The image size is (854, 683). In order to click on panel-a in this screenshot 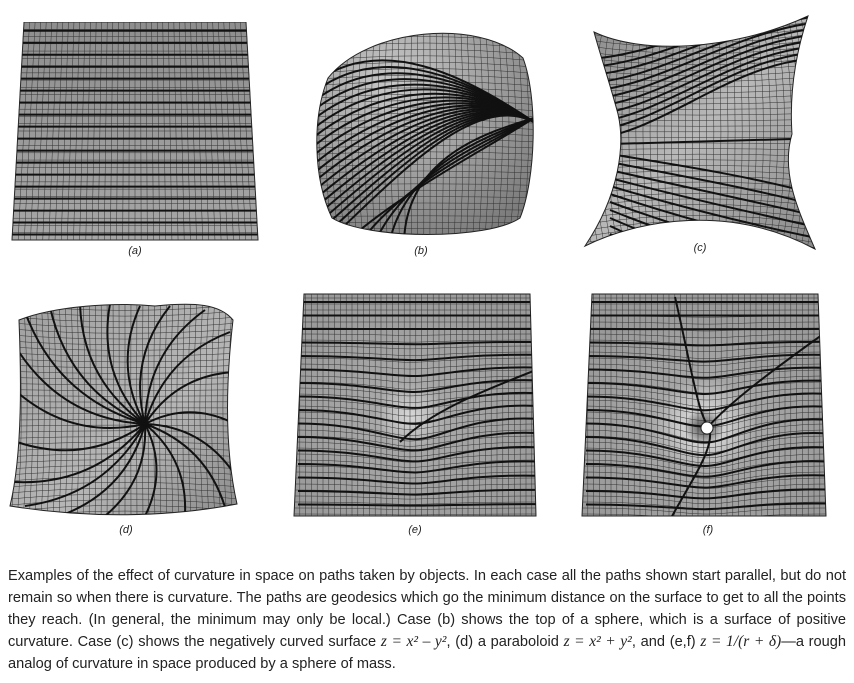, I will do `click(135, 132)`.